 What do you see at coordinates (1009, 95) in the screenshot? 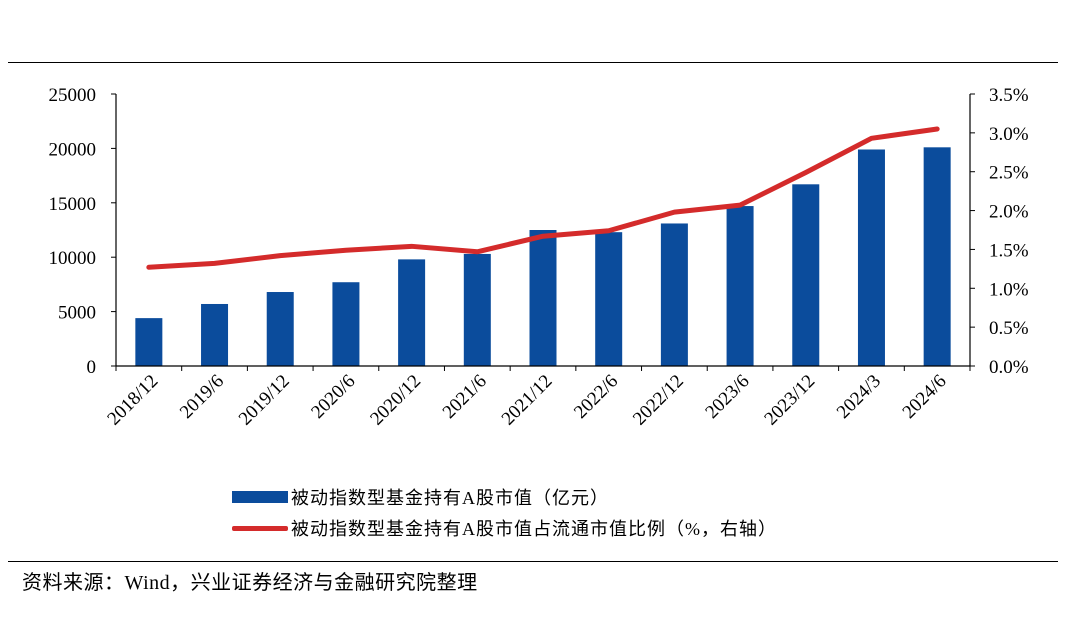
I see `y-right-tick-label: 3.5%` at bounding box center [1009, 95].